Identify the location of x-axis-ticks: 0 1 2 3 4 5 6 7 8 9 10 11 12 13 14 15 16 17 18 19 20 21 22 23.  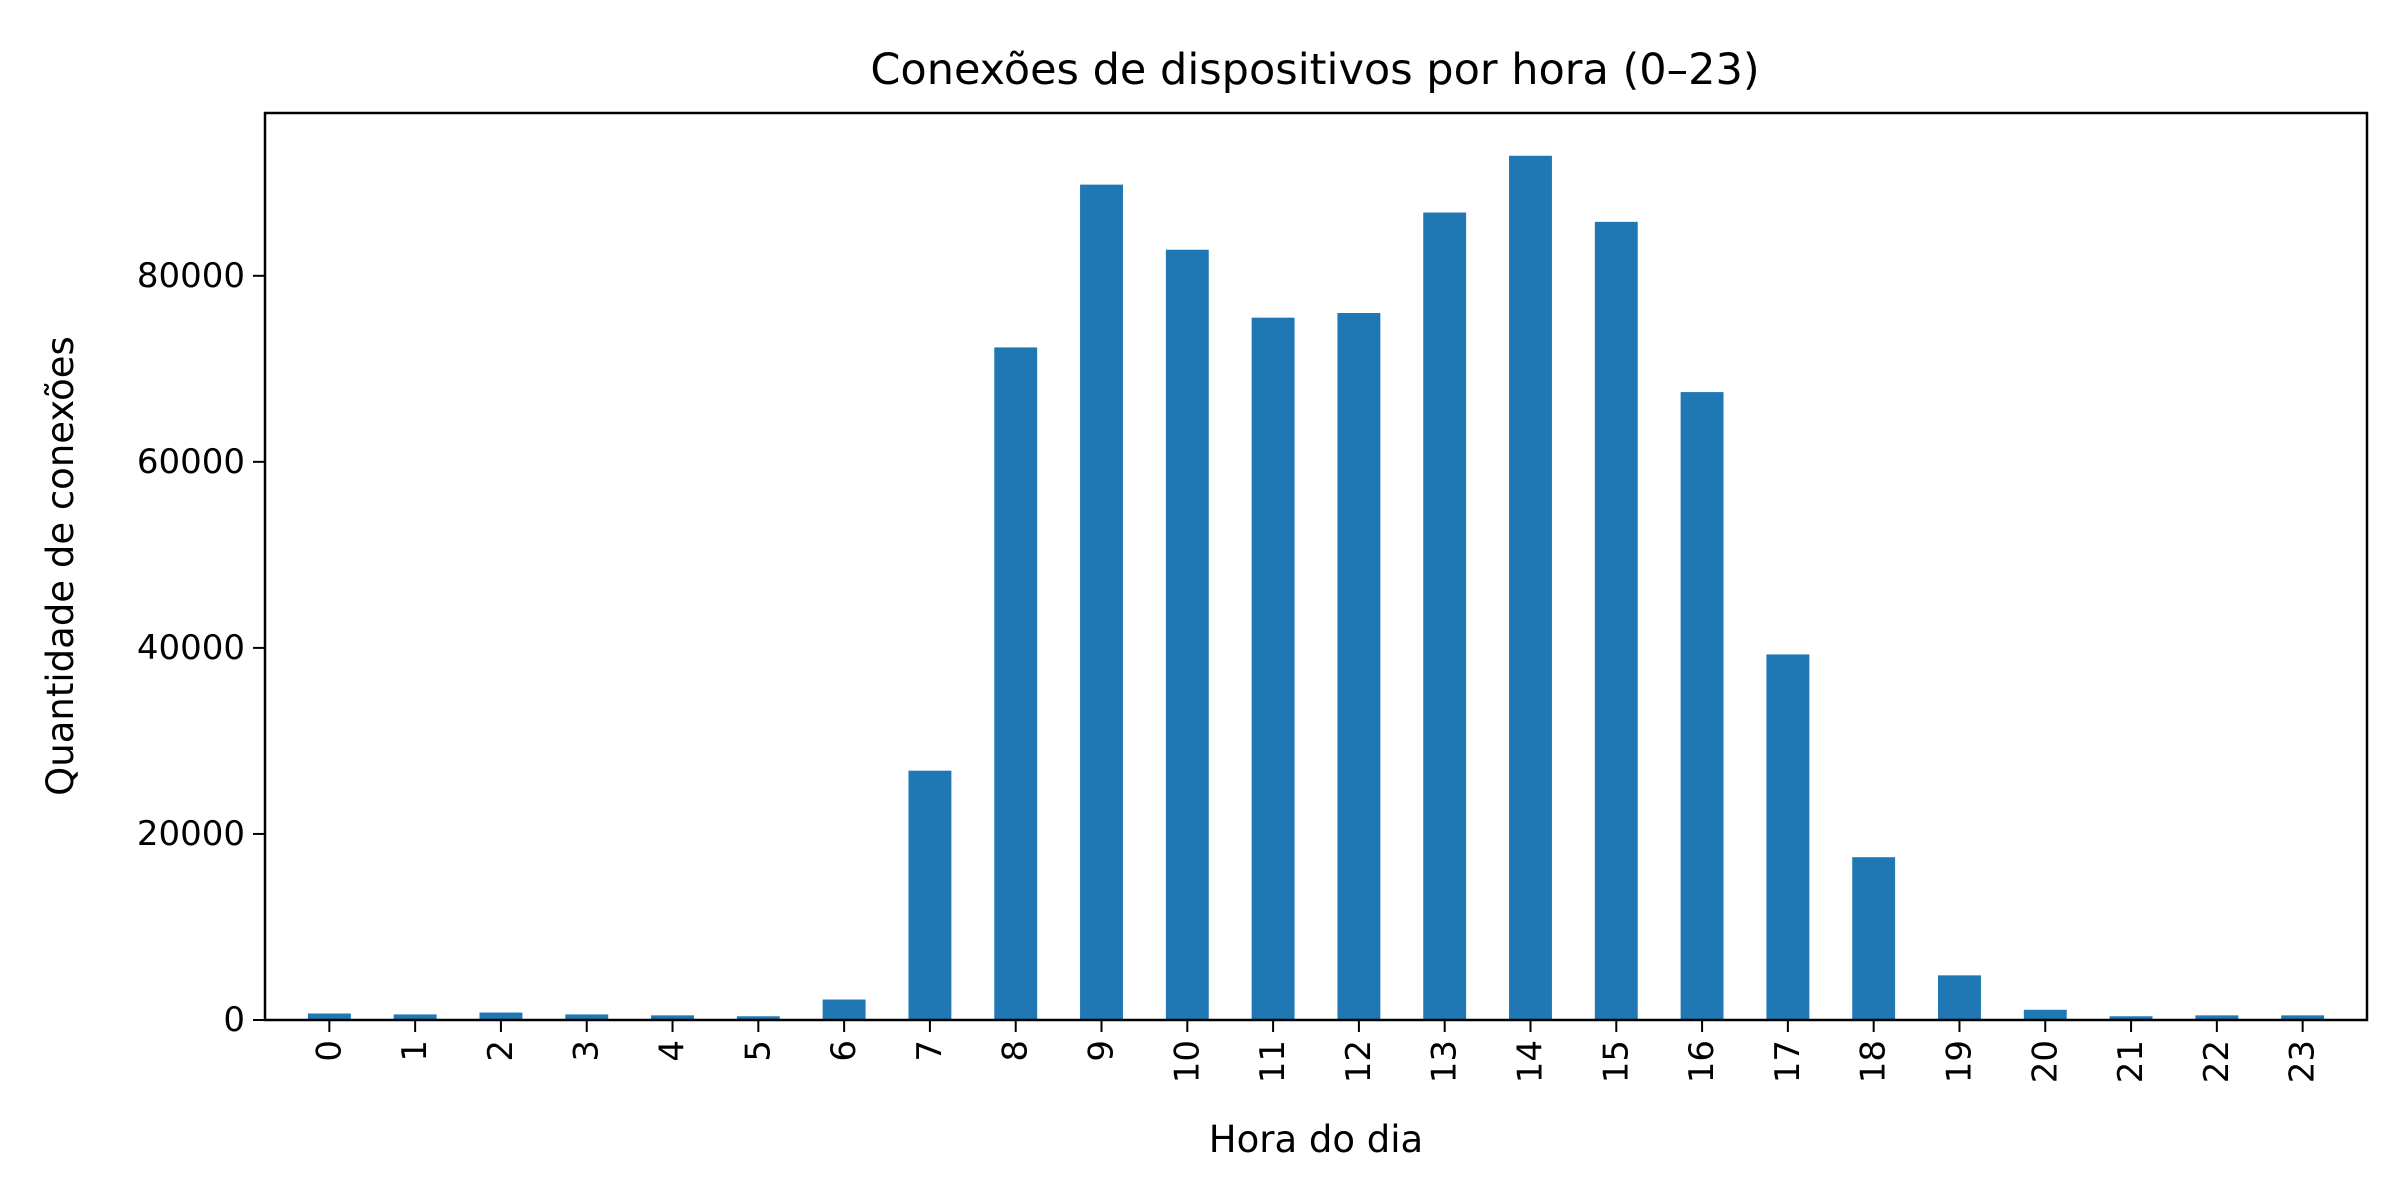
(1316, 1051).